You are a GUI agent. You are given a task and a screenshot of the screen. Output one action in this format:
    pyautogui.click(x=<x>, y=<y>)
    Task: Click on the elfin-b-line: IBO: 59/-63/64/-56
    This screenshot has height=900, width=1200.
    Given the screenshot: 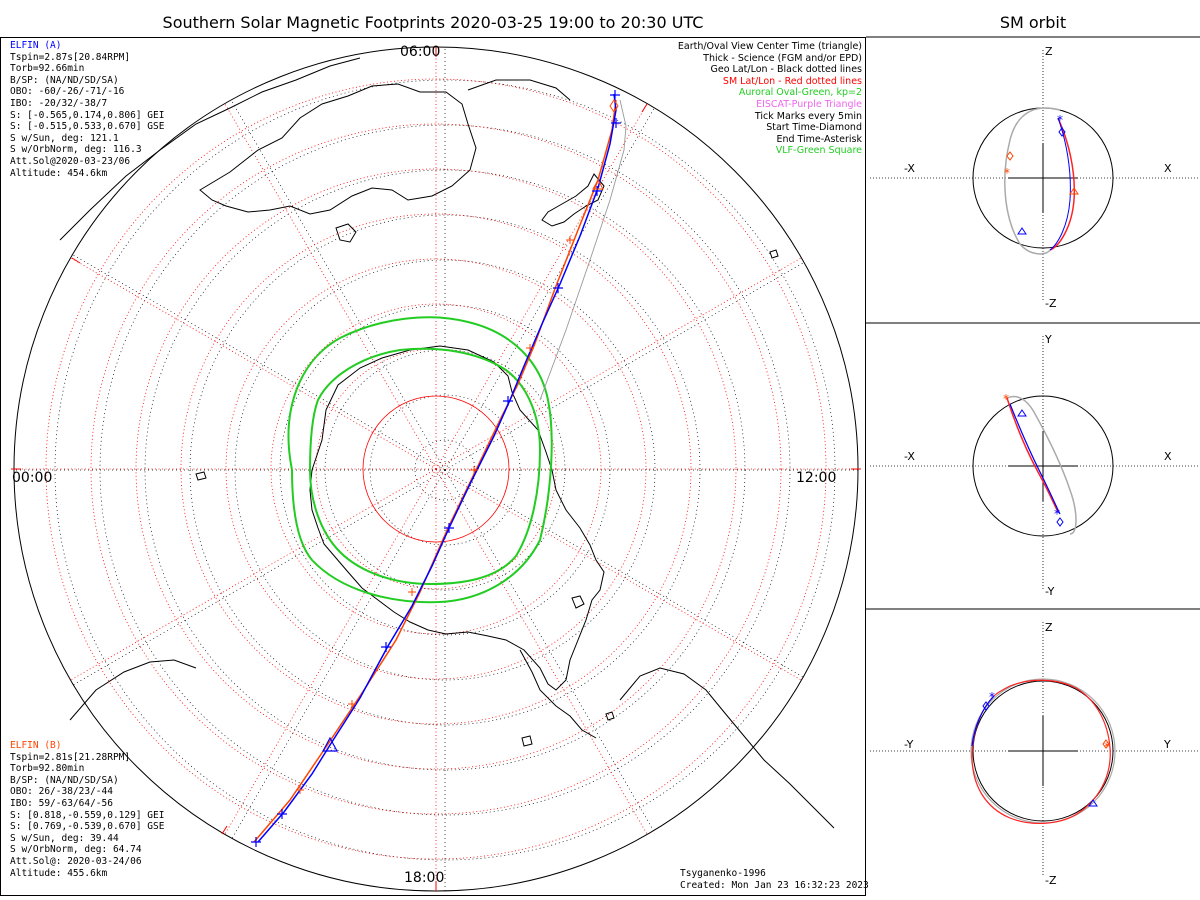 What is the action you would take?
    pyautogui.click(x=61, y=803)
    